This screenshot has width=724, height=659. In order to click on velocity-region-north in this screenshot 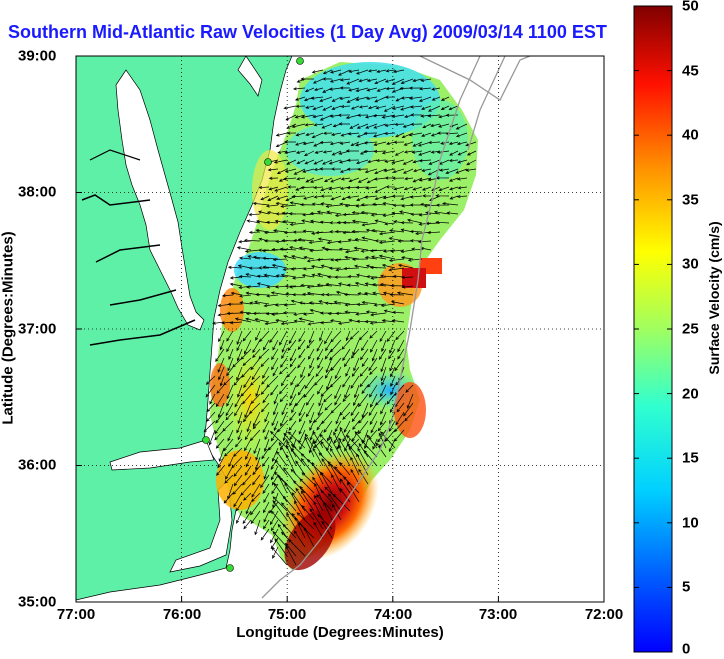, I will do `click(370, 100)`.